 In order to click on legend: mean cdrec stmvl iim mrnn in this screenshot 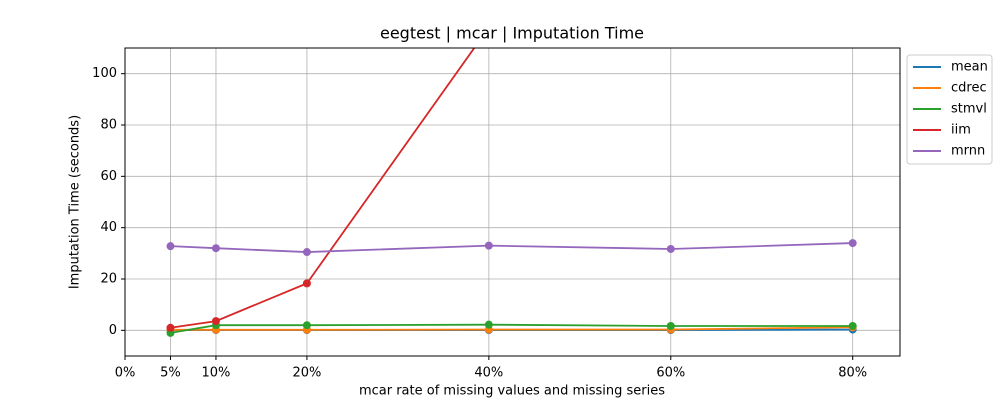, I will do `click(949, 109)`.